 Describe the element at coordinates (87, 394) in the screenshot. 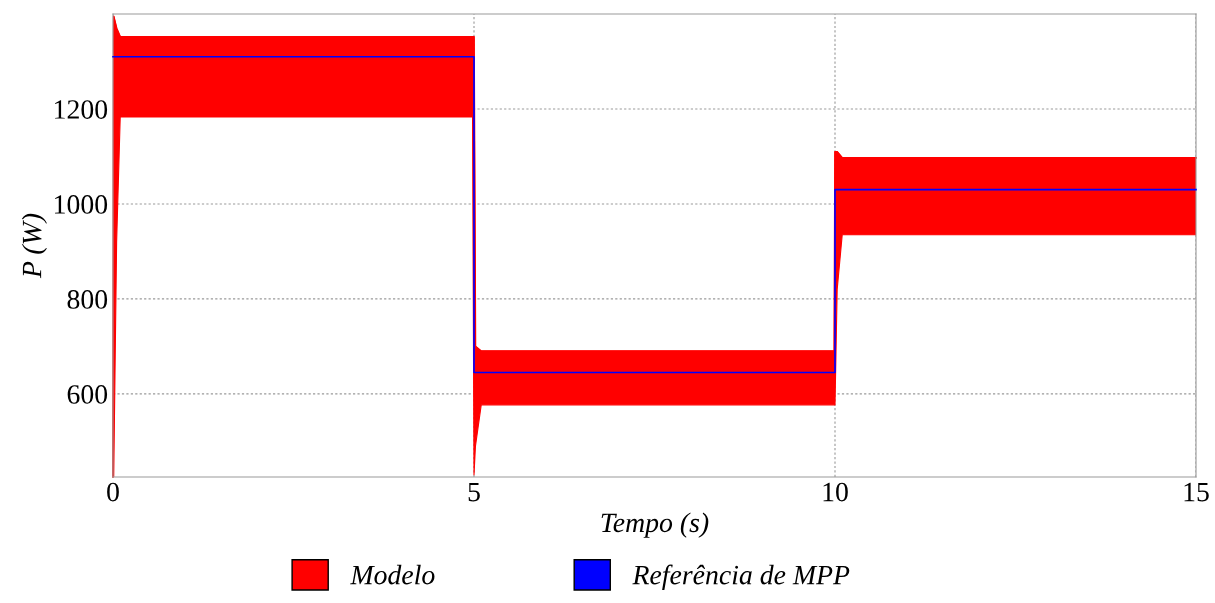

I see `y-tick-label: 600` at that location.